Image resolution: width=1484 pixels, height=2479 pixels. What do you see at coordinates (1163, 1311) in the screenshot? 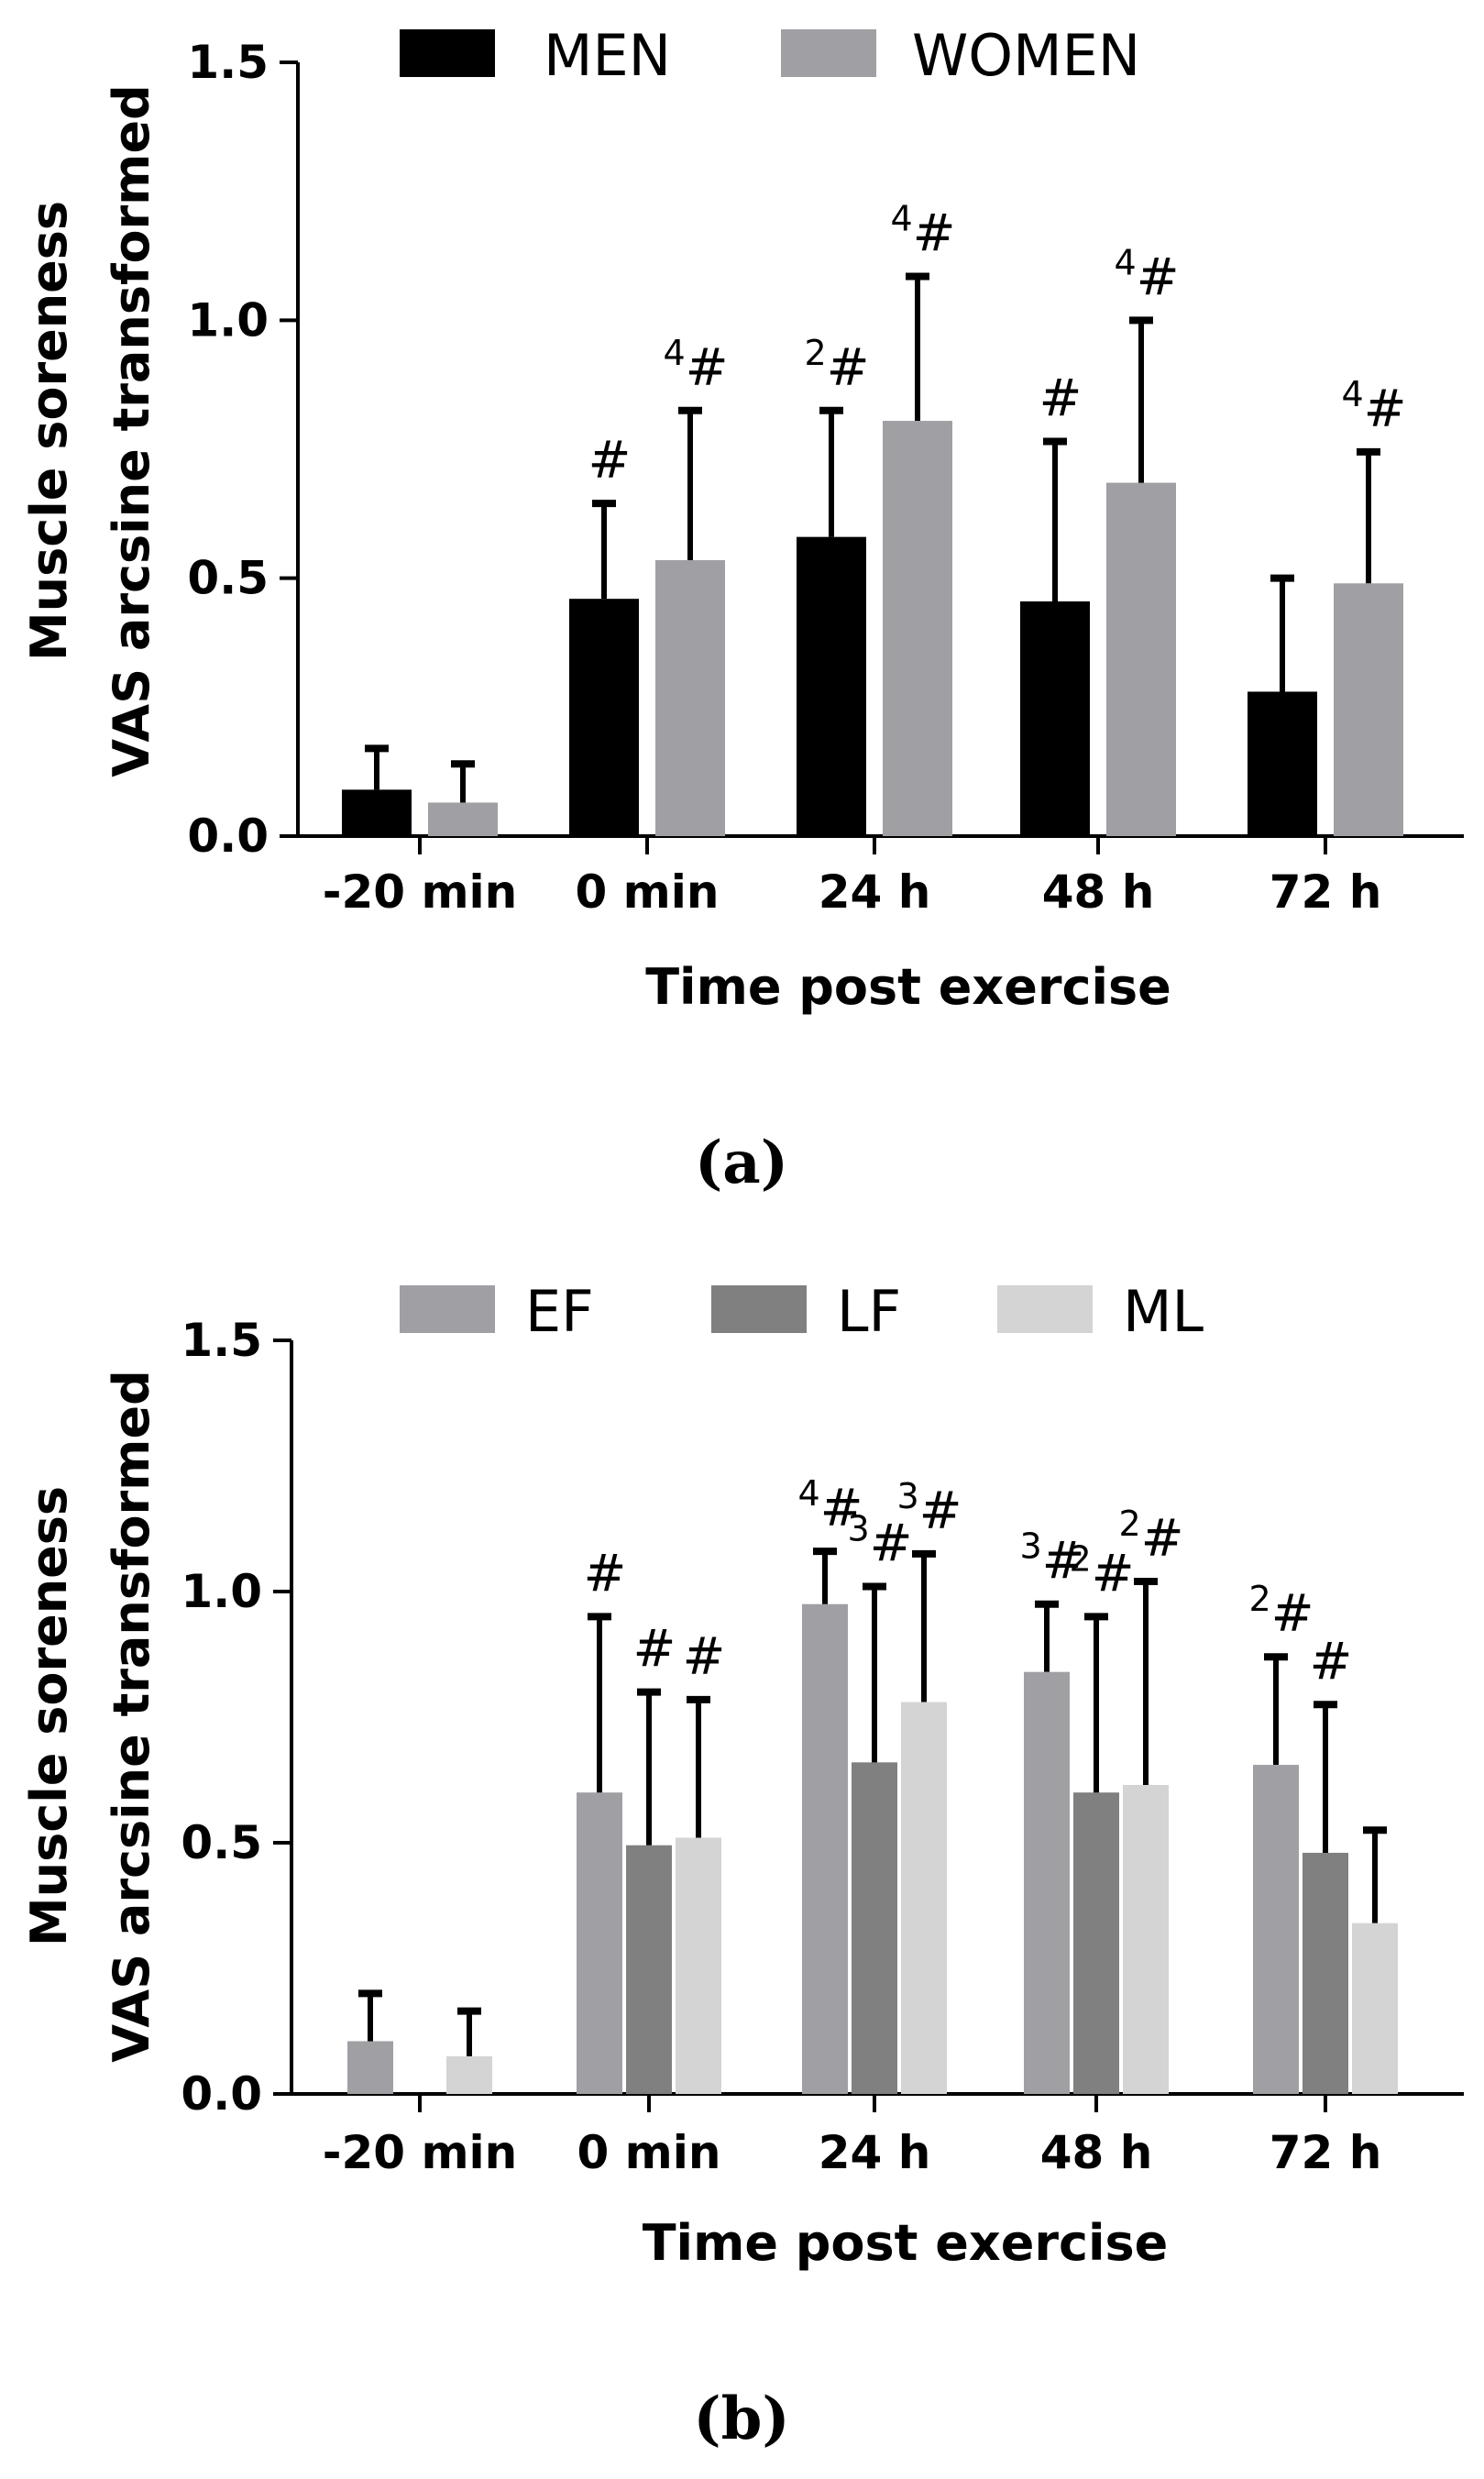
I see `legend-label: ML` at bounding box center [1163, 1311].